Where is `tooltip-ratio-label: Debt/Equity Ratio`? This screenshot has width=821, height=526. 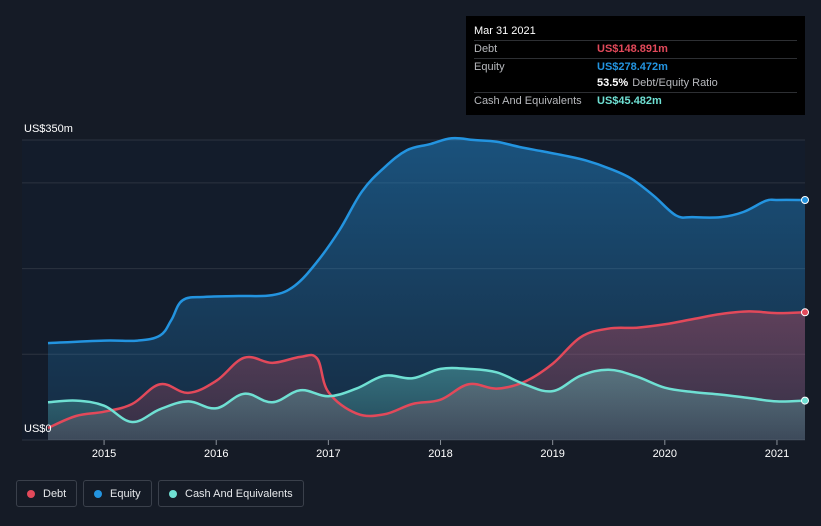
tooltip-ratio-label: Debt/Equity Ratio is located at coordinates (675, 83).